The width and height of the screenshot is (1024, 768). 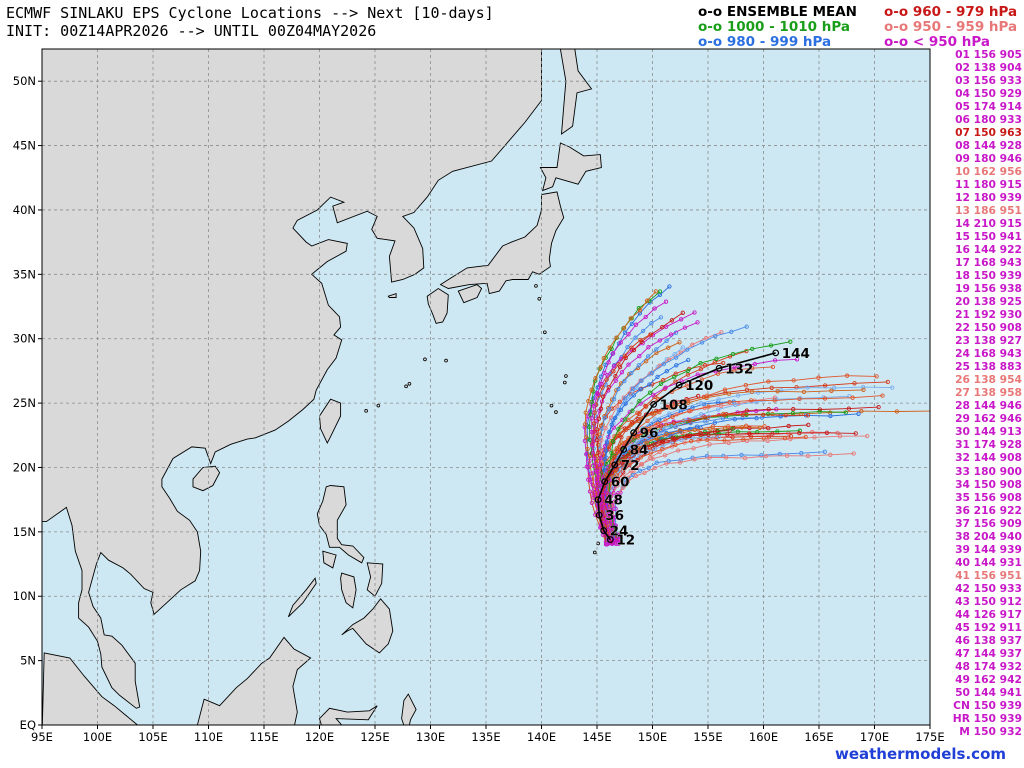 What do you see at coordinates (625, 541) in the screenshot?
I see `forecast-hour-label: 12` at bounding box center [625, 541].